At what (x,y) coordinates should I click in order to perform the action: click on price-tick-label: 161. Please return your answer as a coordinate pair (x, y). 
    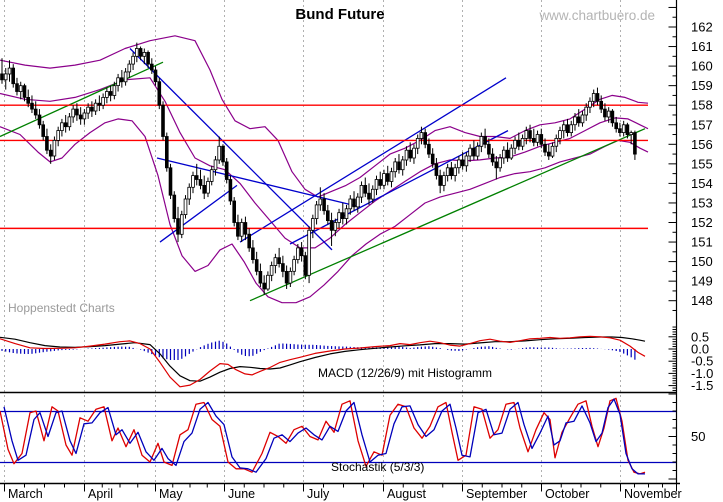
    Looking at the image, I should click on (702, 46).